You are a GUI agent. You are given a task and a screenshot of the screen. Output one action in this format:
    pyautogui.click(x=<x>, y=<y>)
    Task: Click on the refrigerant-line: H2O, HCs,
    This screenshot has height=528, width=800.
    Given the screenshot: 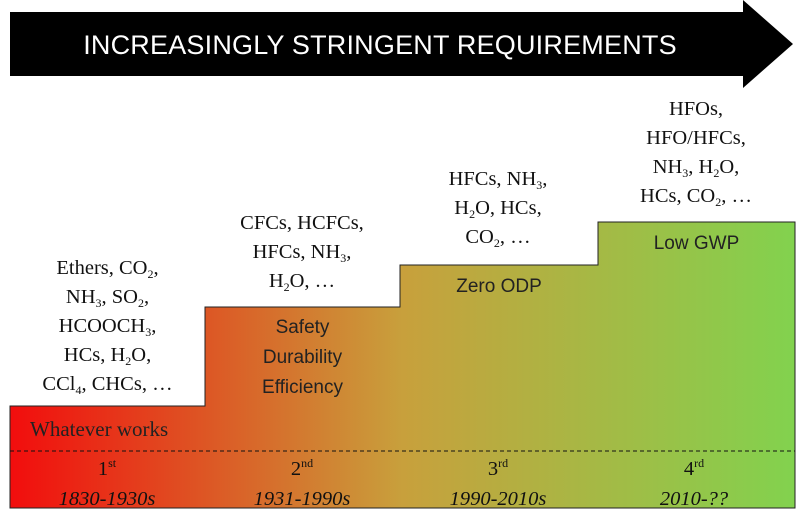 What is the action you would take?
    pyautogui.click(x=498, y=209)
    